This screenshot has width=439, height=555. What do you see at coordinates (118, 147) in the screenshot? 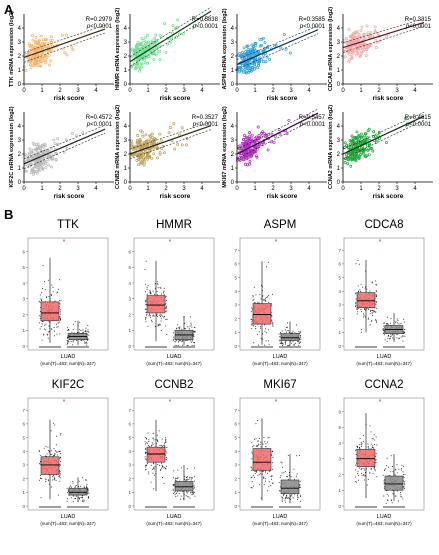
I see `y-axis-label: CCNB2 mRNA expression (log2)` at bounding box center [118, 147].